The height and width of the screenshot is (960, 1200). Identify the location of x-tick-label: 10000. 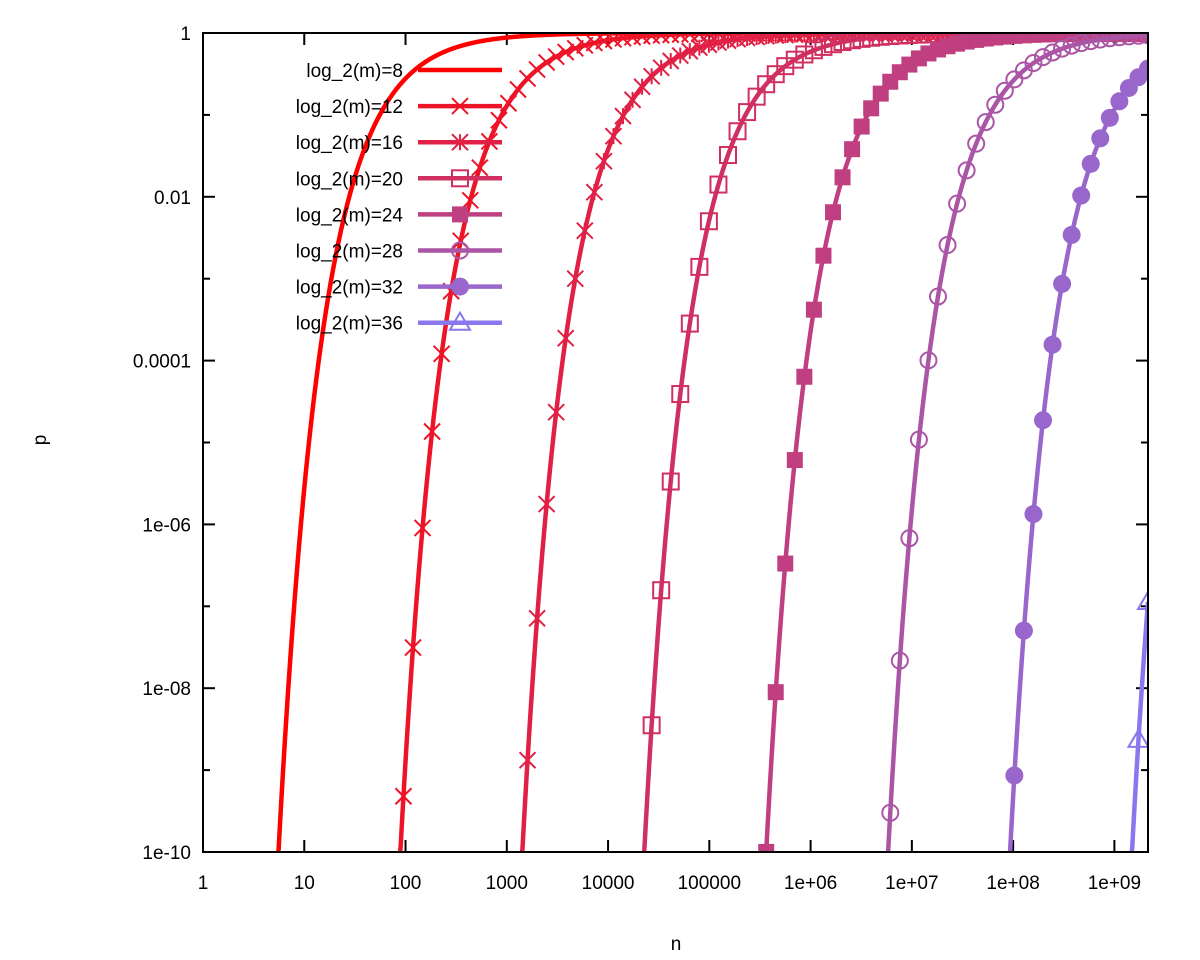
(608, 883).